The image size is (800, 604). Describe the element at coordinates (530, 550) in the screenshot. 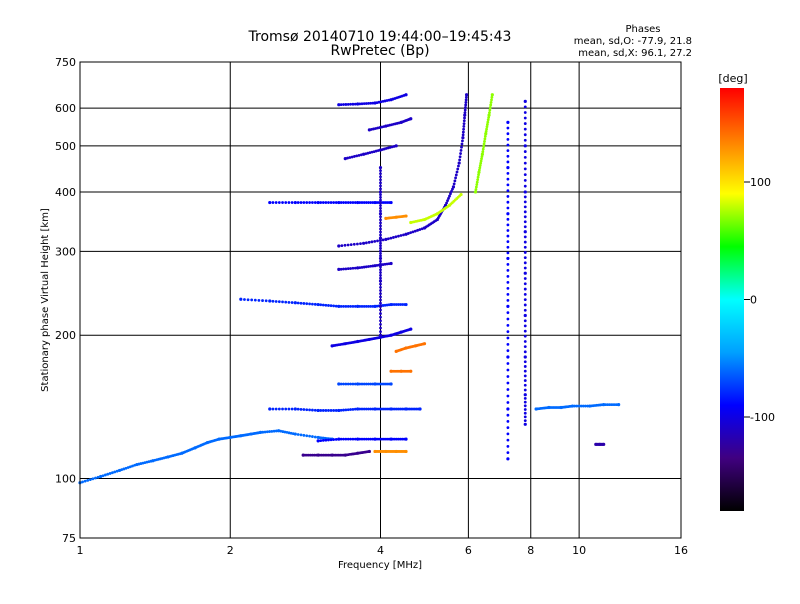

I see `x-tick-label: 8` at that location.